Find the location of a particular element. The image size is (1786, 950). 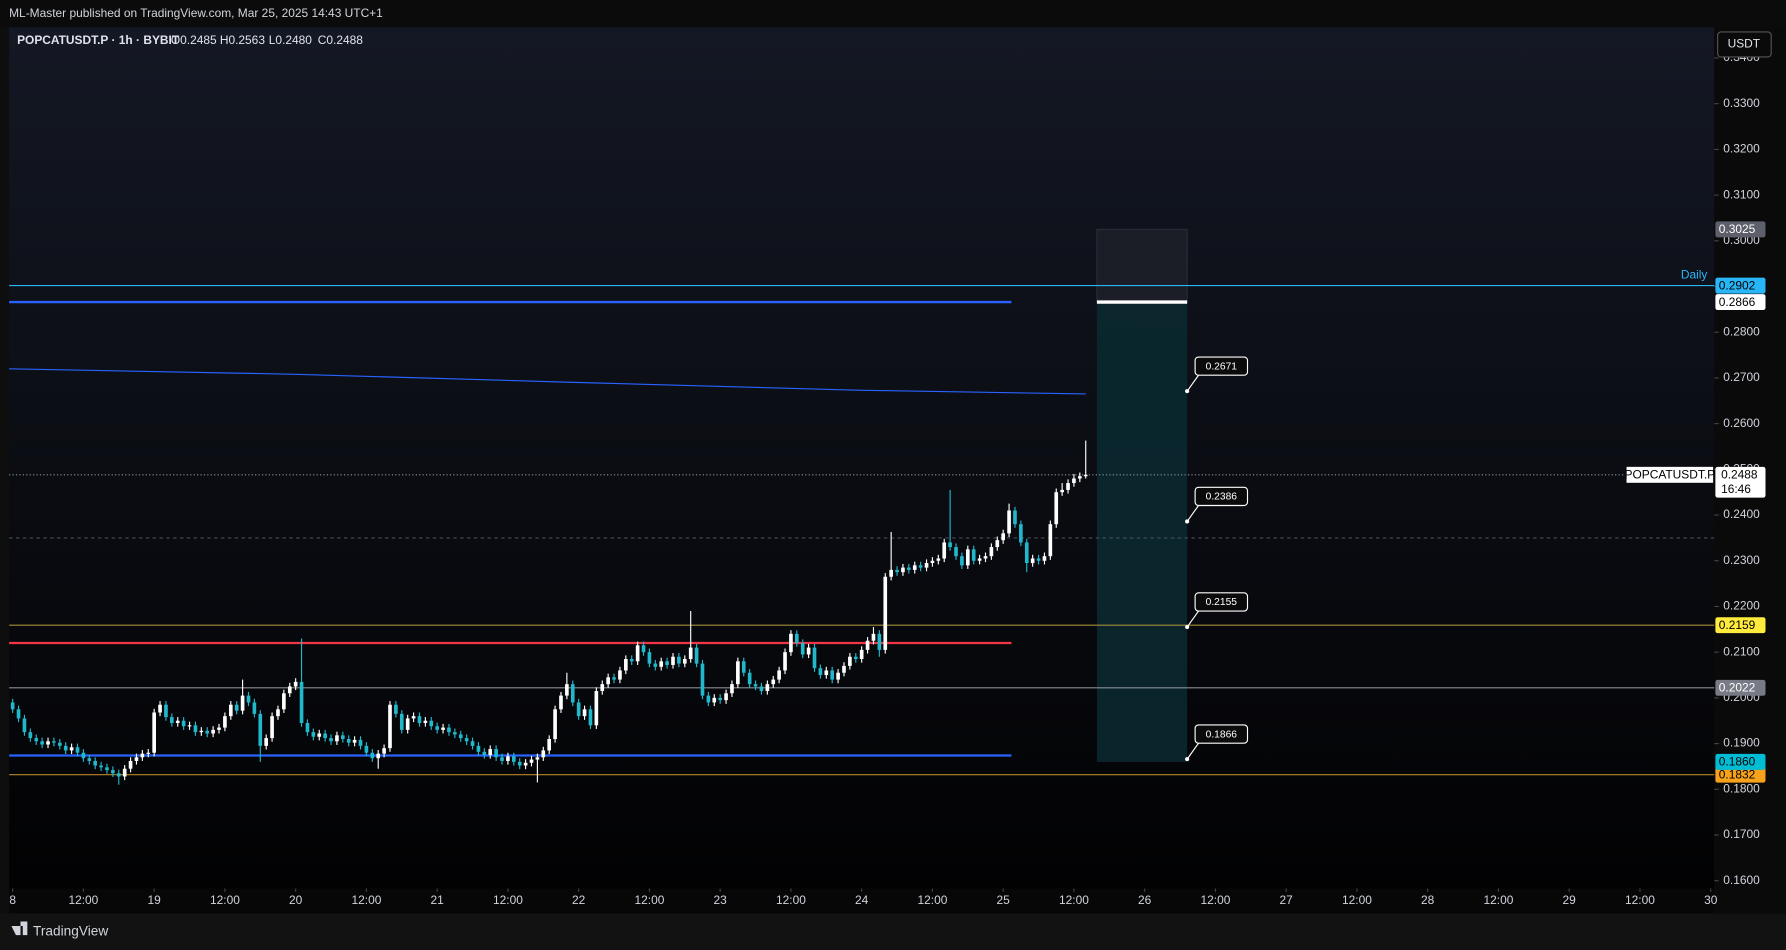

position-target-label-bg is located at coordinates (1740, 761).